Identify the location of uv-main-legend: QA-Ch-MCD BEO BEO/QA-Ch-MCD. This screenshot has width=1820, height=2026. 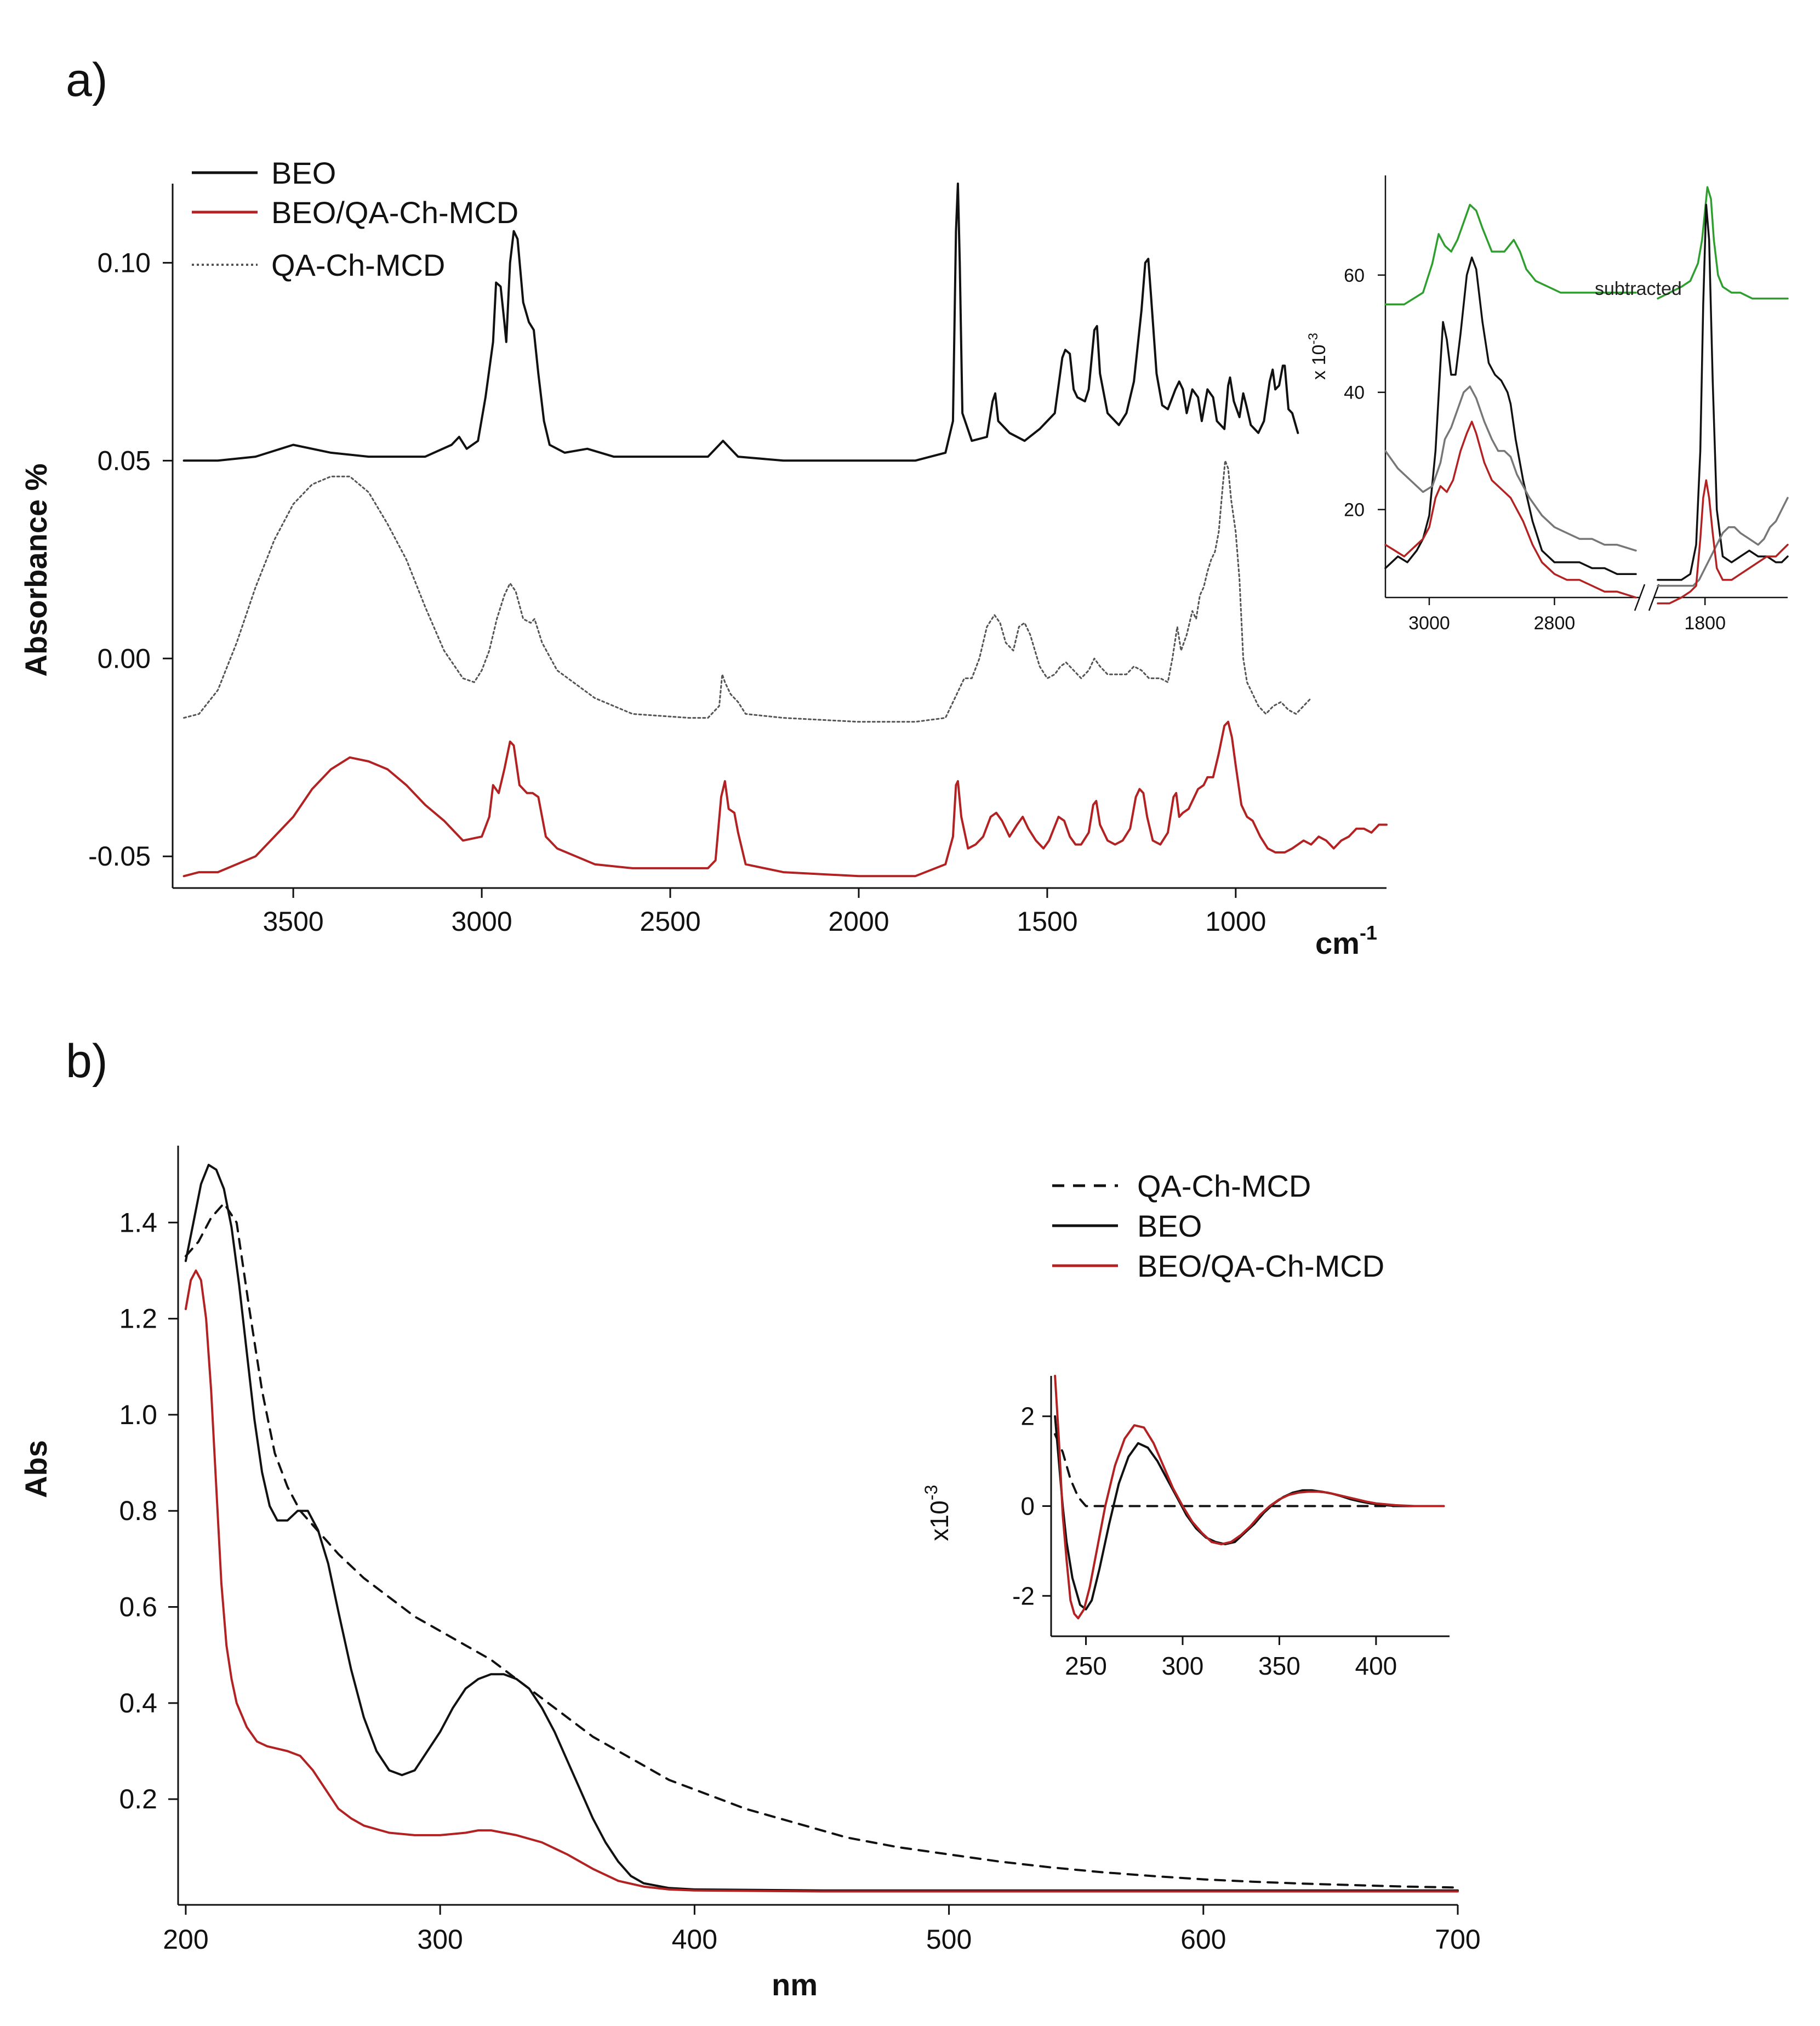
(1218, 1226).